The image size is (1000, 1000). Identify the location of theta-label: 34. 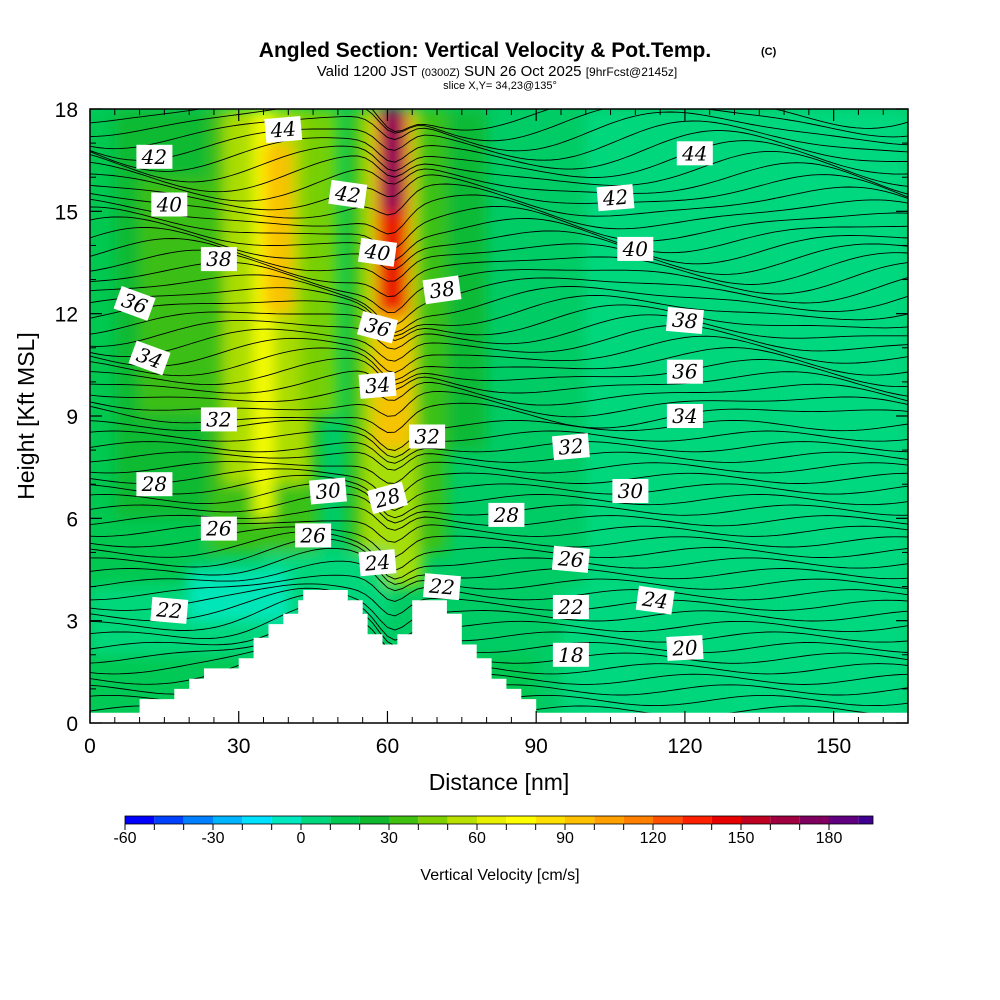
(684, 416).